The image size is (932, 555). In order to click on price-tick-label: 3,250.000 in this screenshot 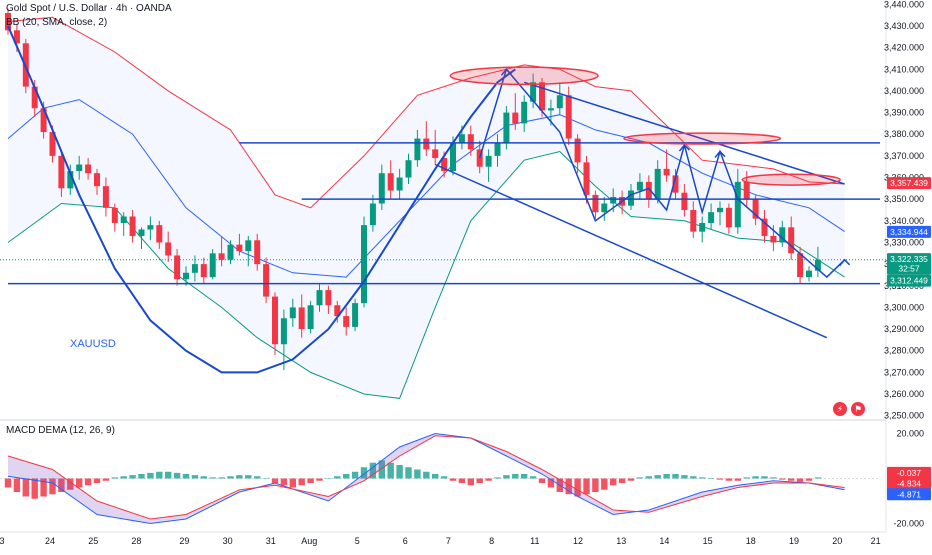, I will do `click(904, 416)`.